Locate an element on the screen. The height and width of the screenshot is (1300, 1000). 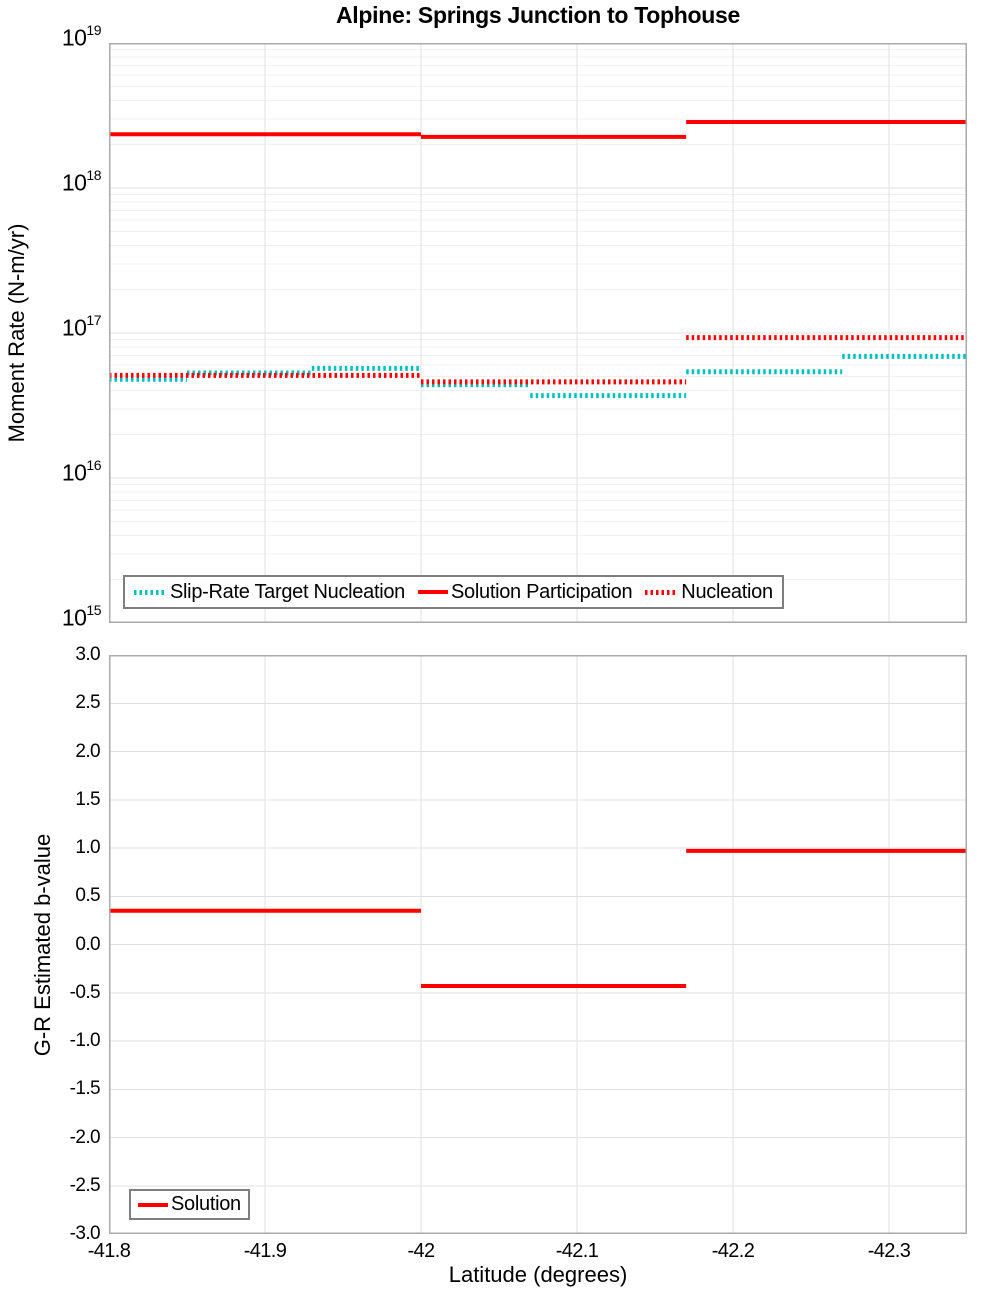
x-tick-label: -41.8 is located at coordinates (109, 1251).